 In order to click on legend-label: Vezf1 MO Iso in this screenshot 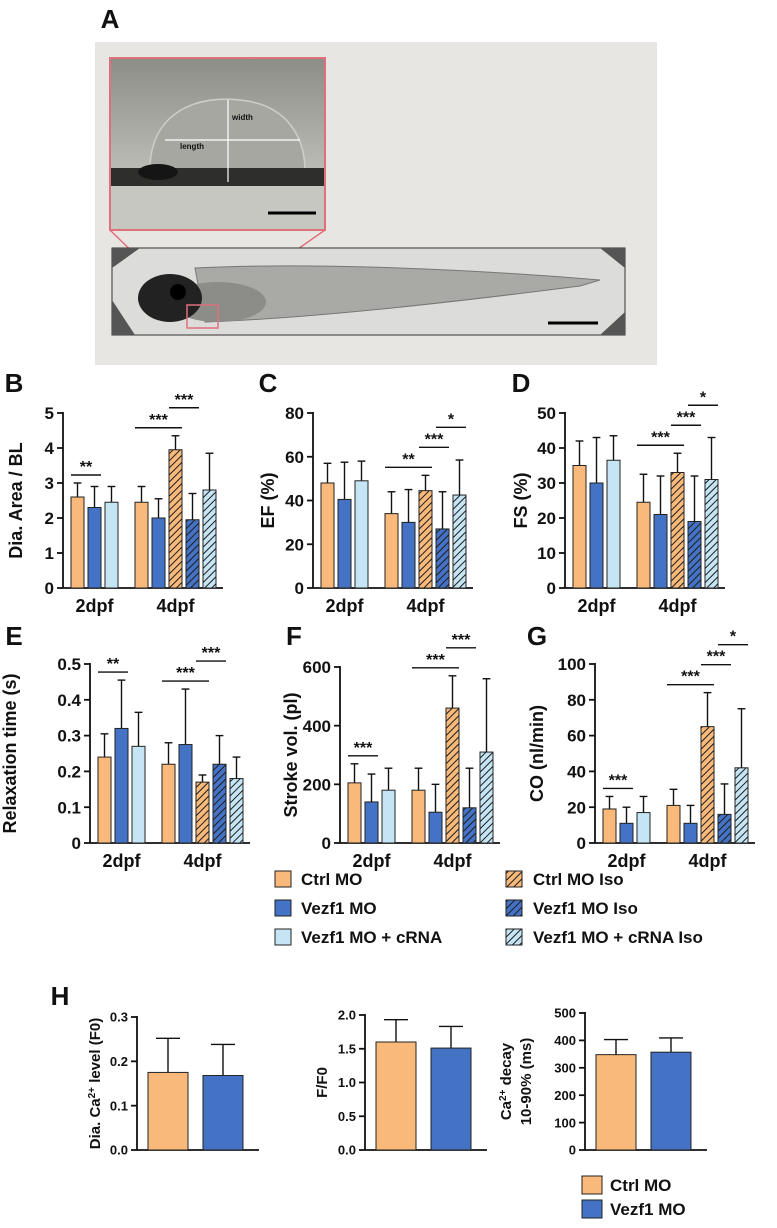, I will do `click(585, 908)`.